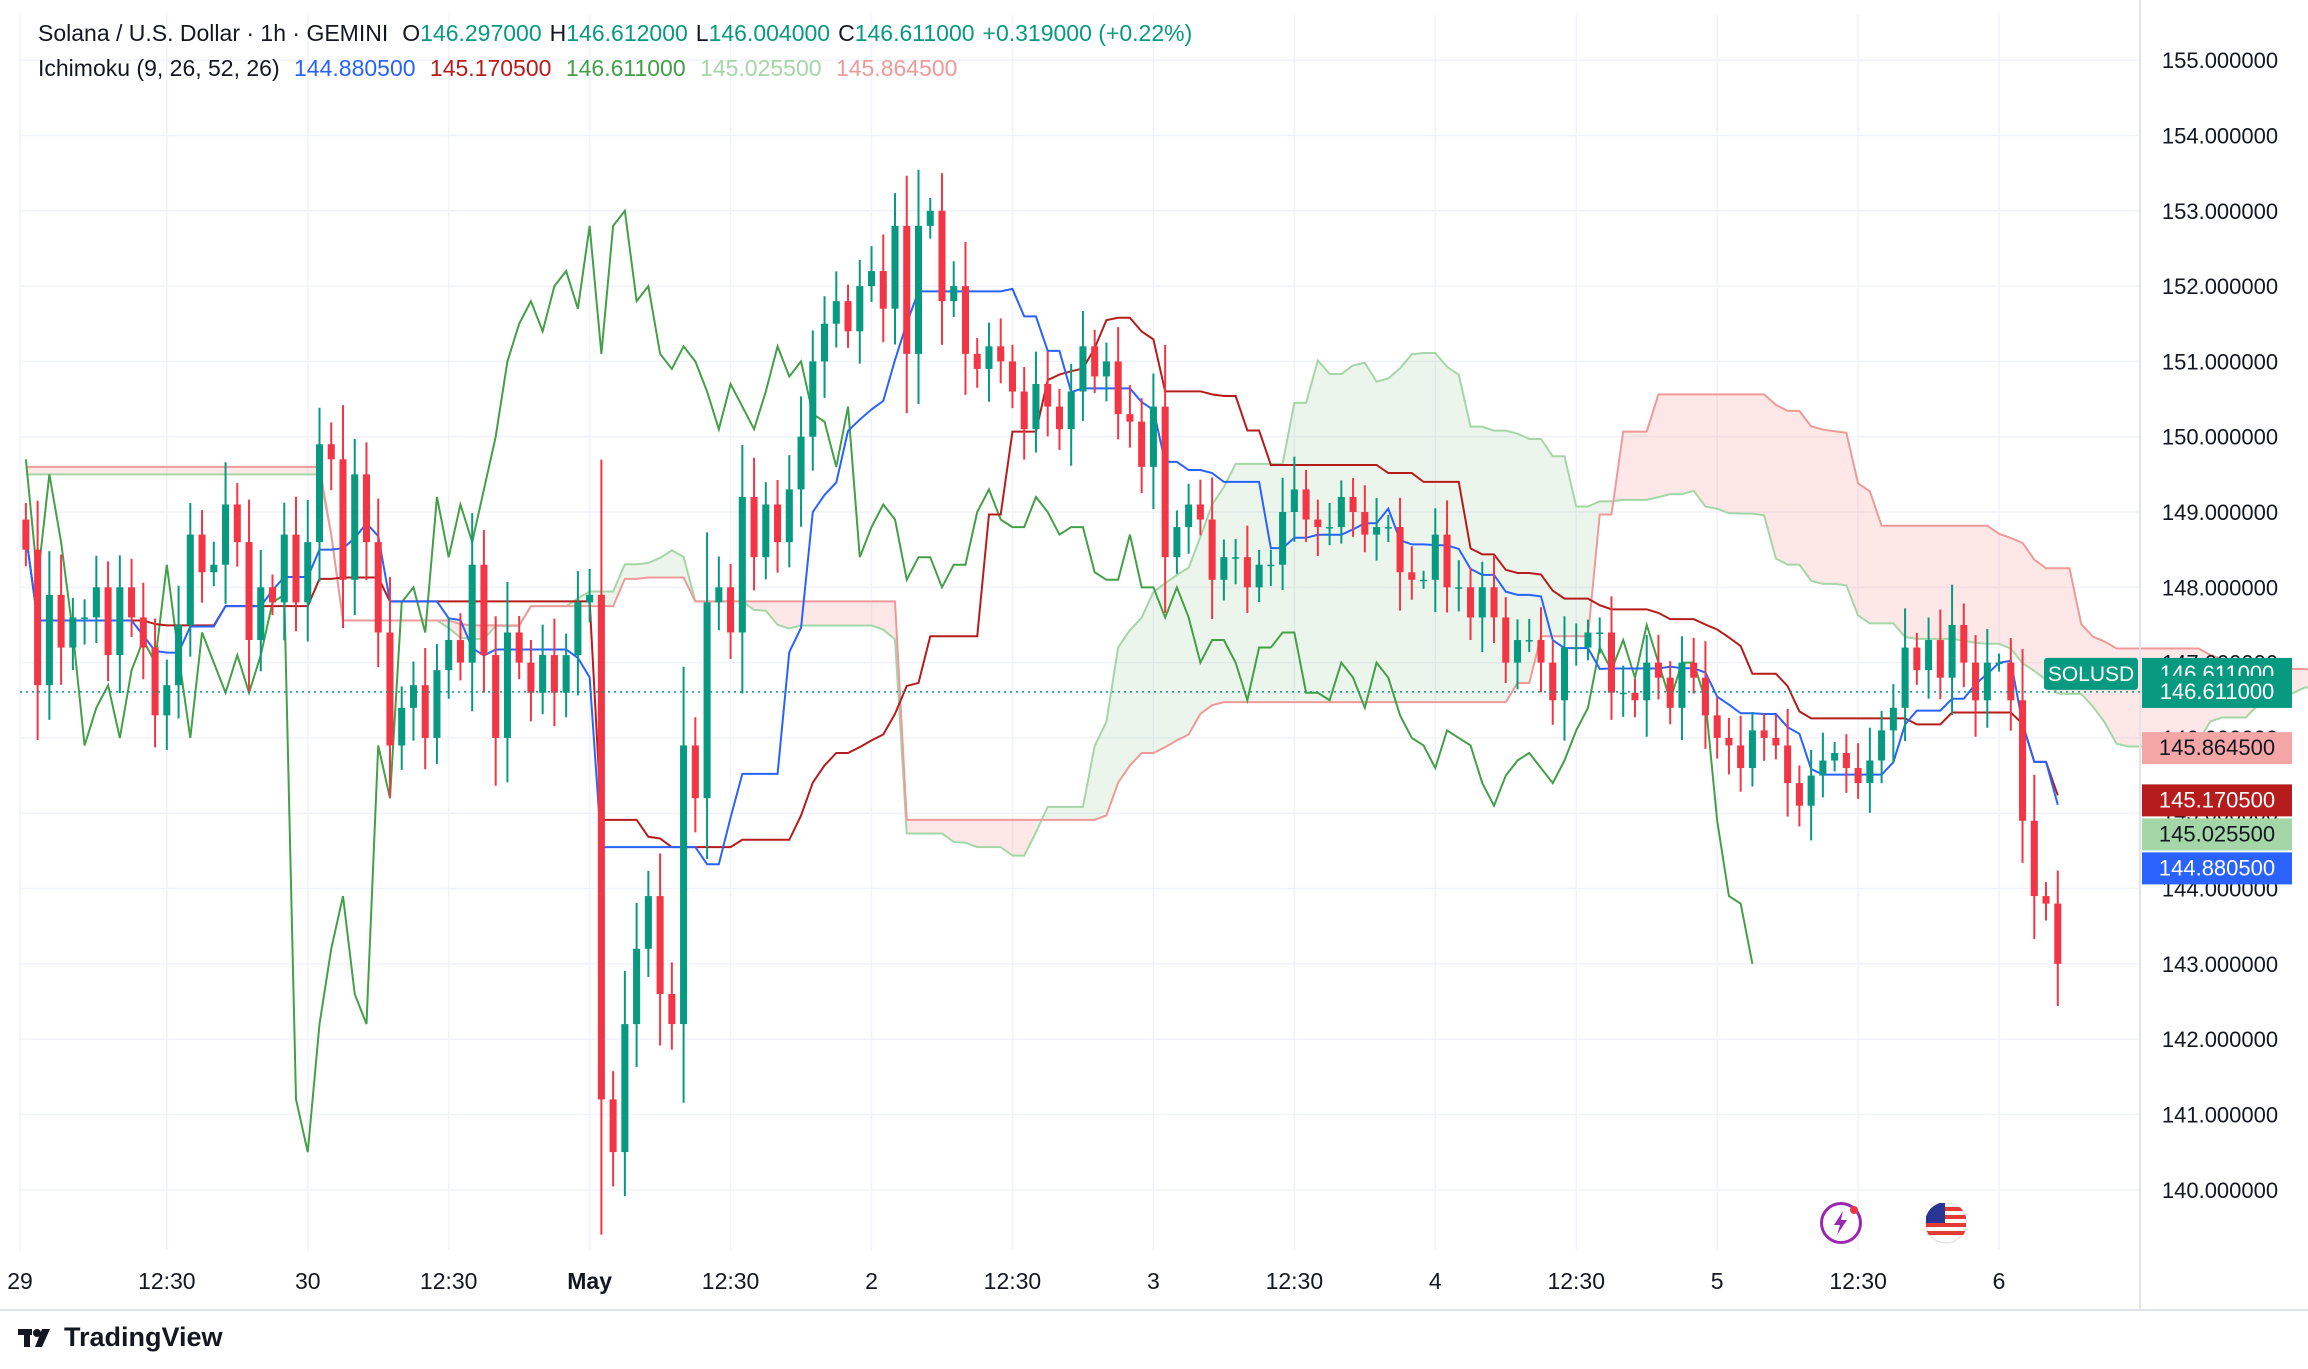 The height and width of the screenshot is (1369, 2308). What do you see at coordinates (761, 68) in the screenshot?
I see `leading-span-a-value: 145.025500` at bounding box center [761, 68].